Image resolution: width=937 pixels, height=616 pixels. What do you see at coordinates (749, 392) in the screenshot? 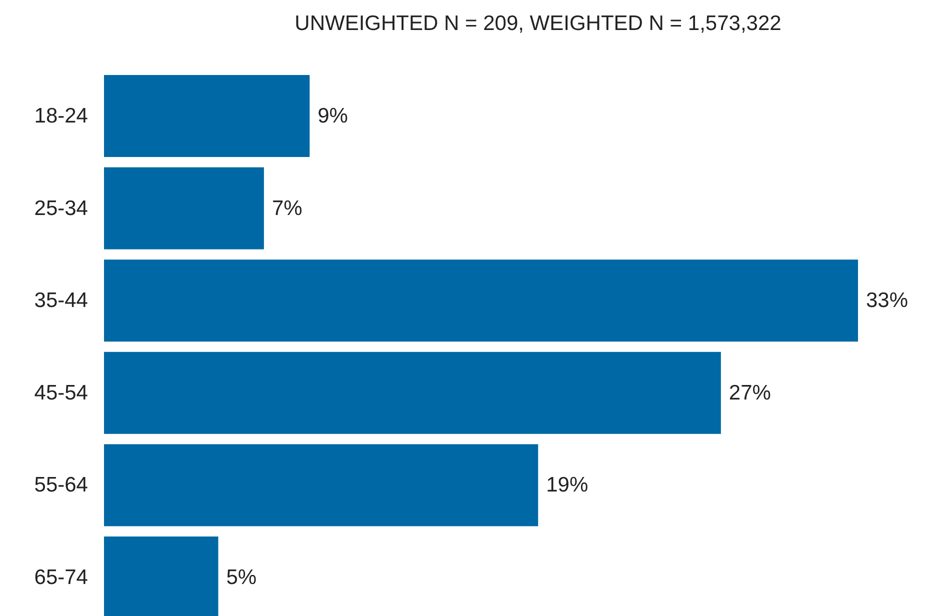
I see `data-label: 27%` at bounding box center [749, 392].